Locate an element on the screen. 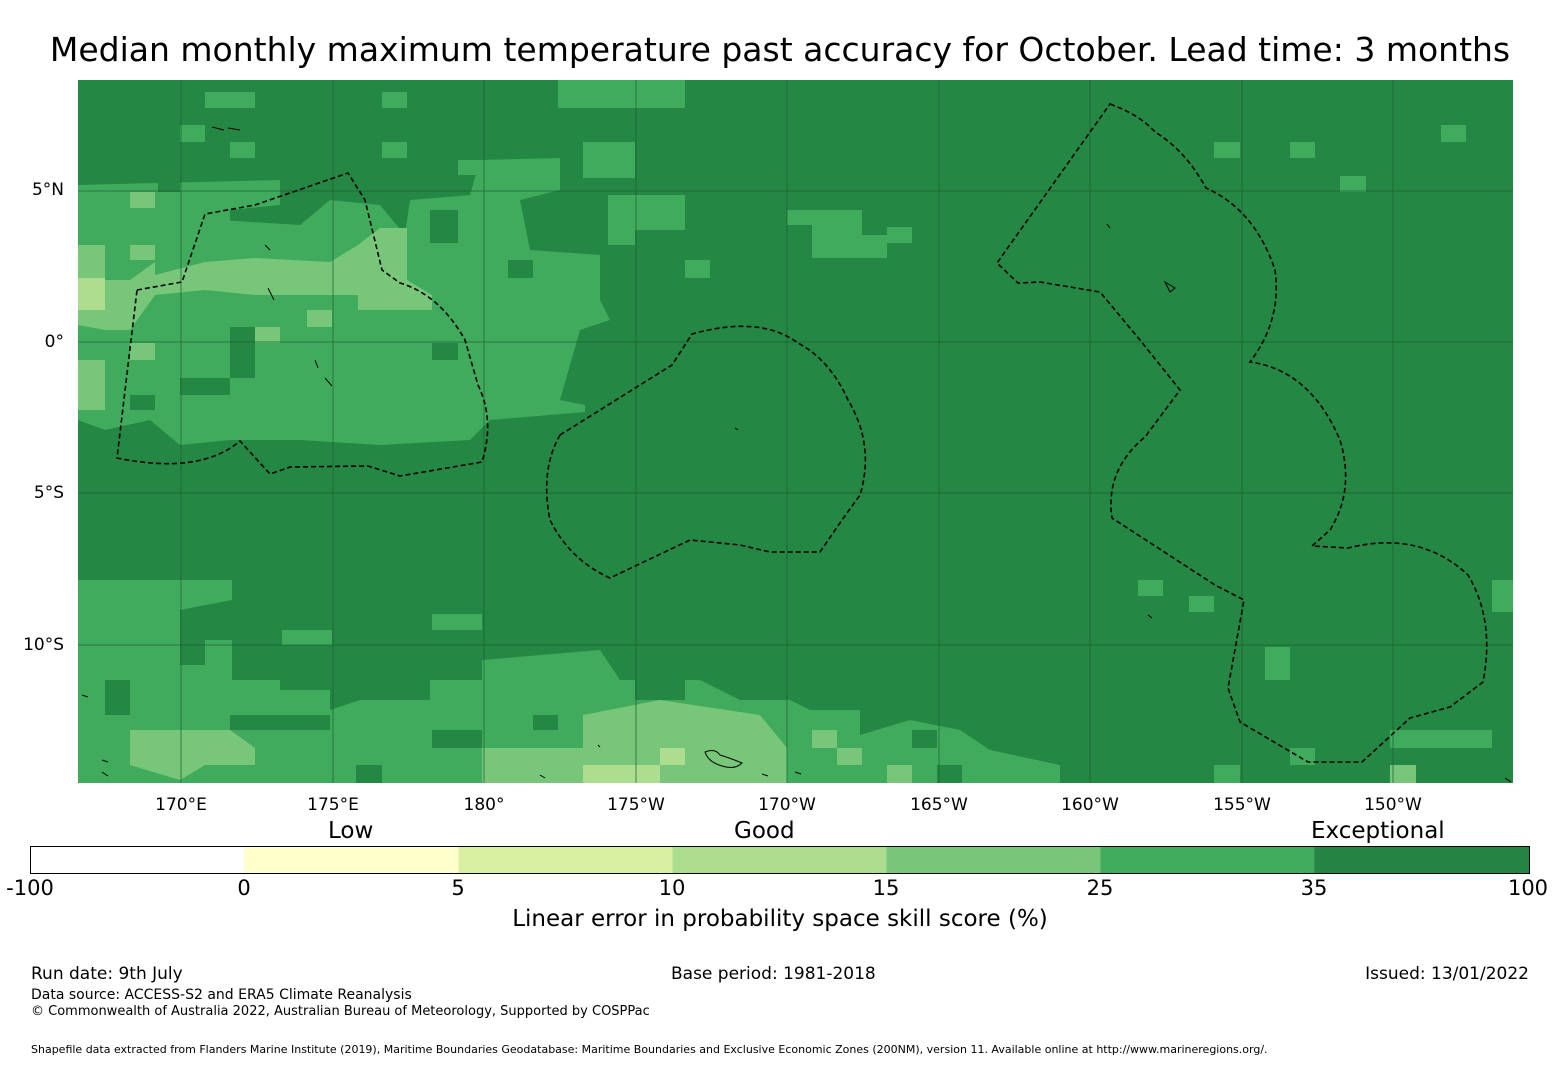  lat-label-0: 0° is located at coordinates (54, 342).